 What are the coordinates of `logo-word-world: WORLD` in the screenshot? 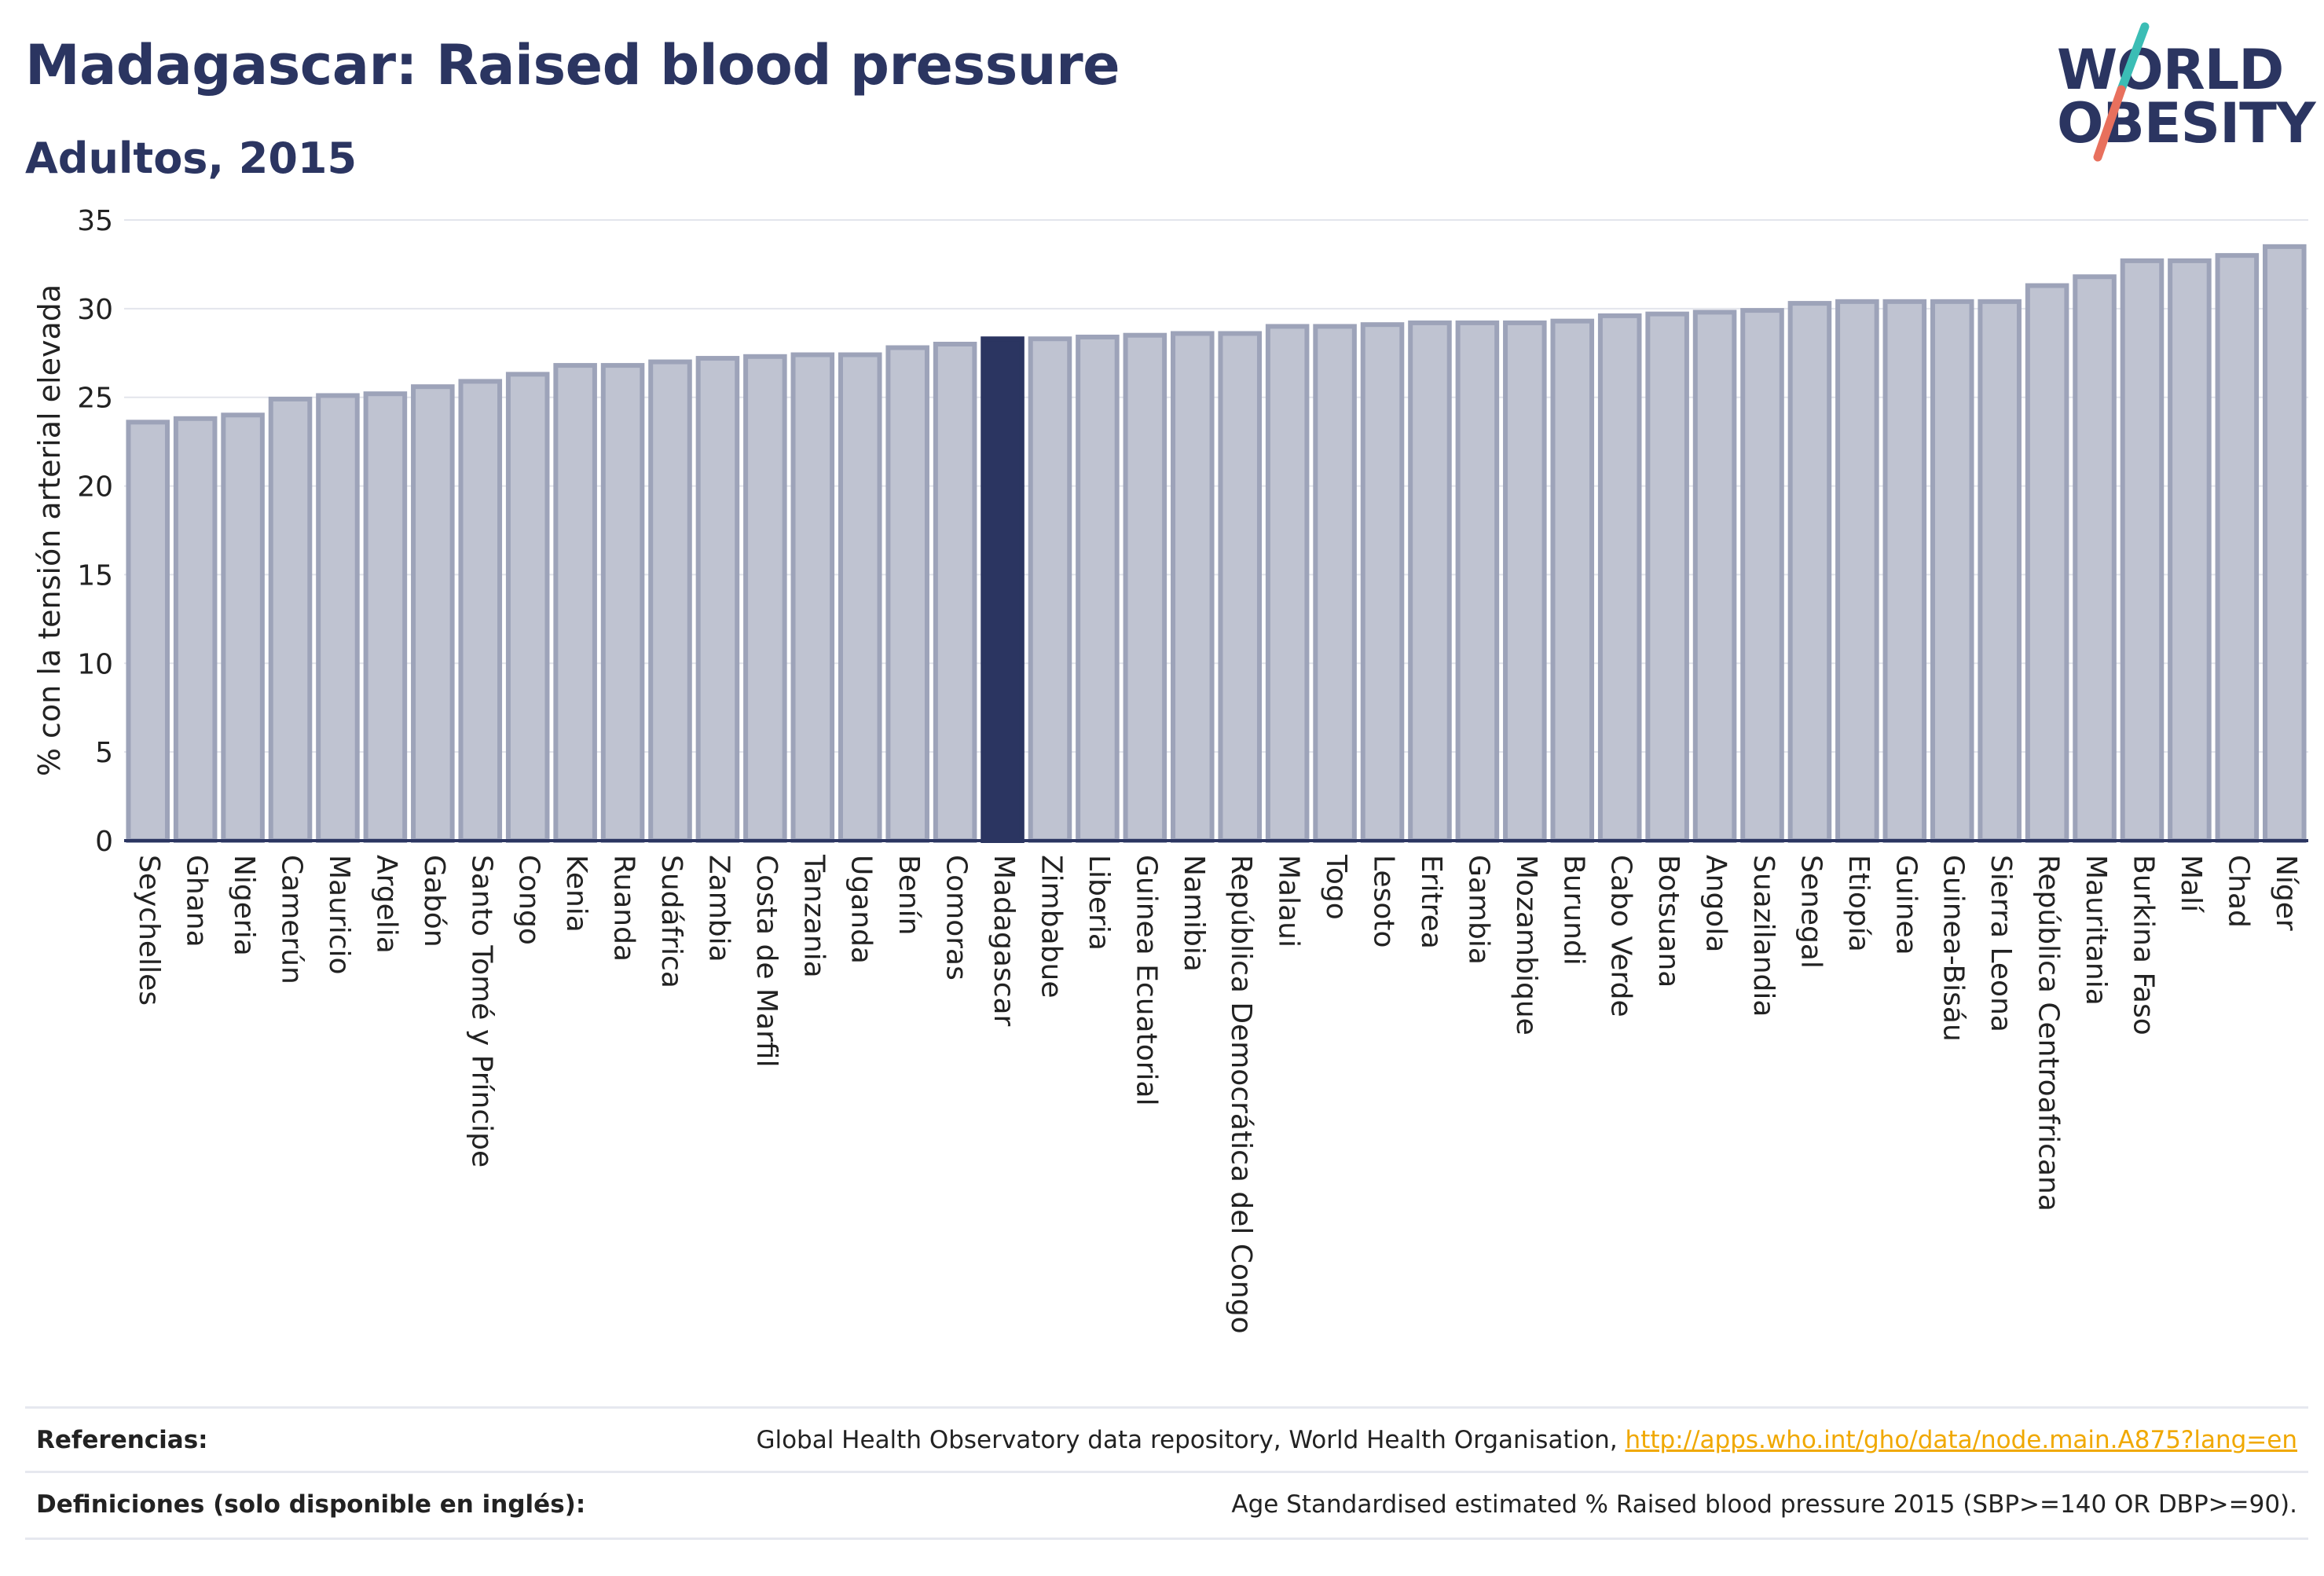 It's located at (2170, 70).